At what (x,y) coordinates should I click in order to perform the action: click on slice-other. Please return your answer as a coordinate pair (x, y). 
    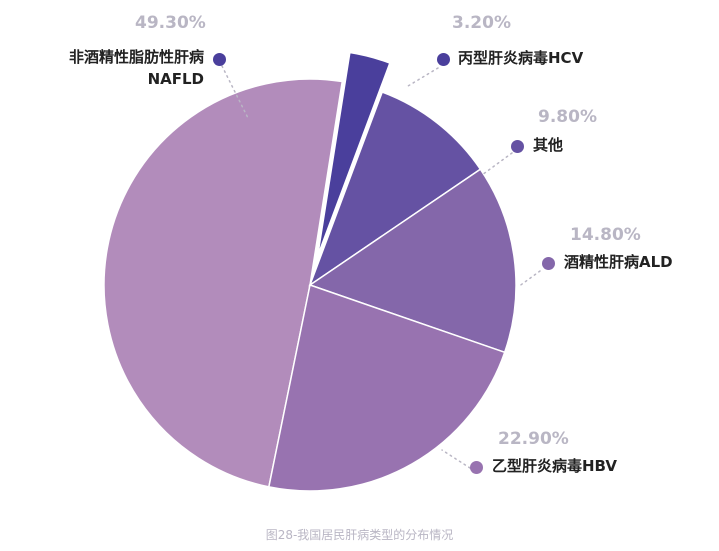
    Looking at the image, I should click on (395, 189).